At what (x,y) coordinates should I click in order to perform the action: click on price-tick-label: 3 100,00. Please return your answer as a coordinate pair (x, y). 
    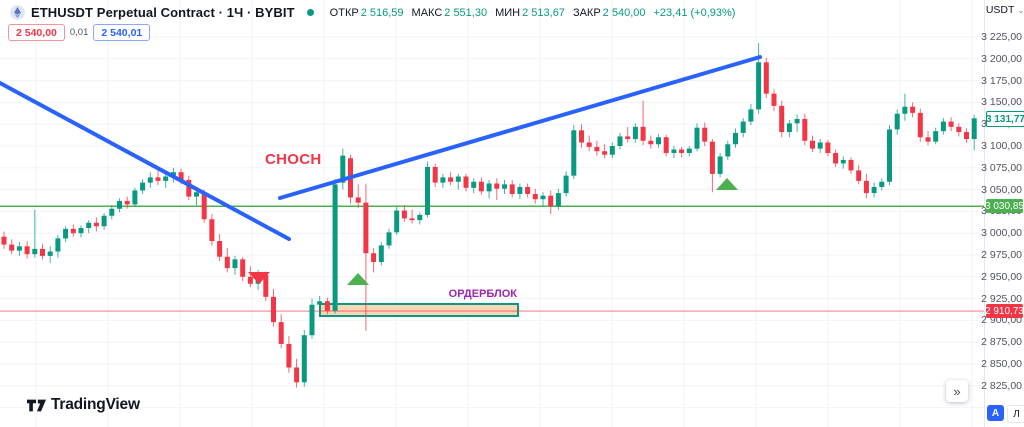
    Looking at the image, I should click on (1001, 146).